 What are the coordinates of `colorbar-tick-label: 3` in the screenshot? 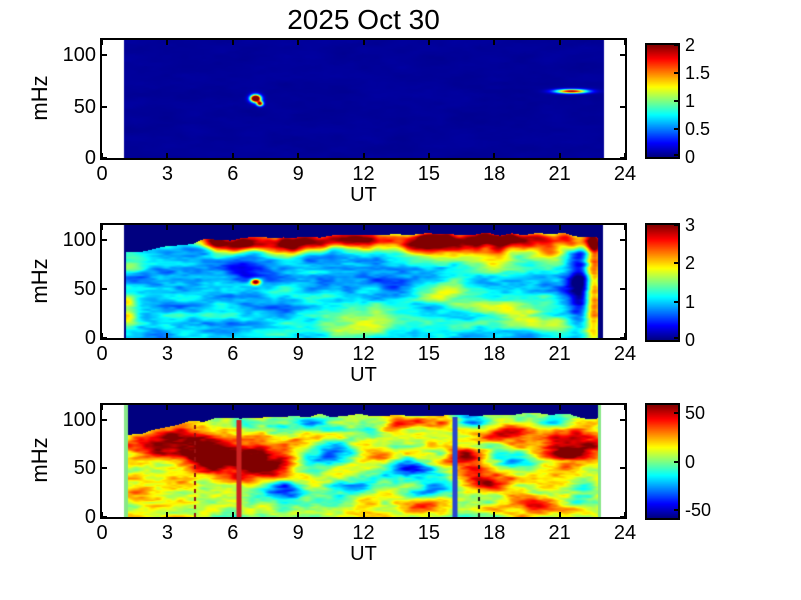 It's located at (690, 225).